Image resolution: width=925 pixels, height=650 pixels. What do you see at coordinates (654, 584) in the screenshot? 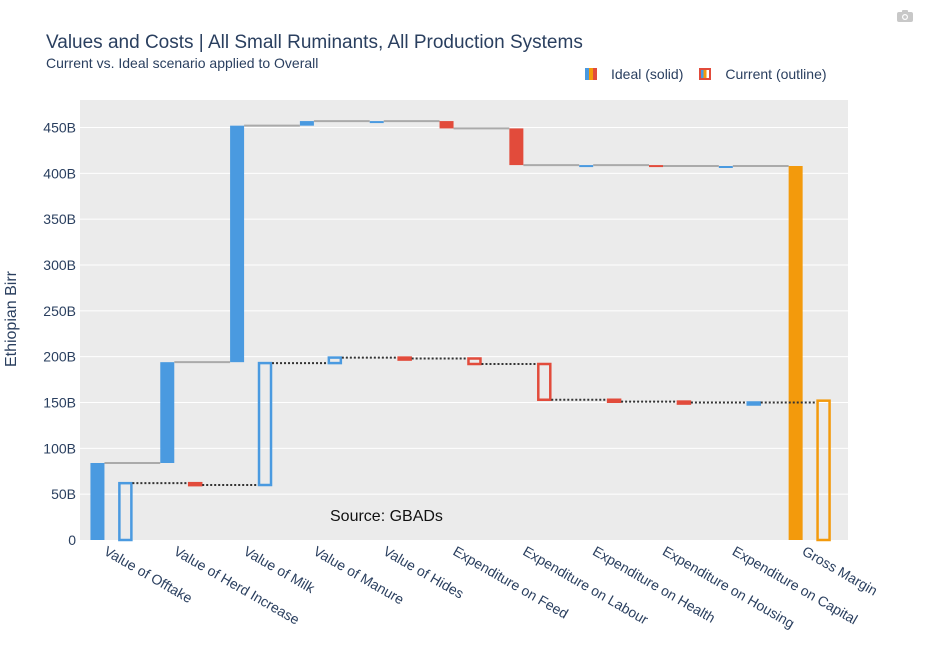
I see `x-tick-label: Expenditure on Health` at bounding box center [654, 584].